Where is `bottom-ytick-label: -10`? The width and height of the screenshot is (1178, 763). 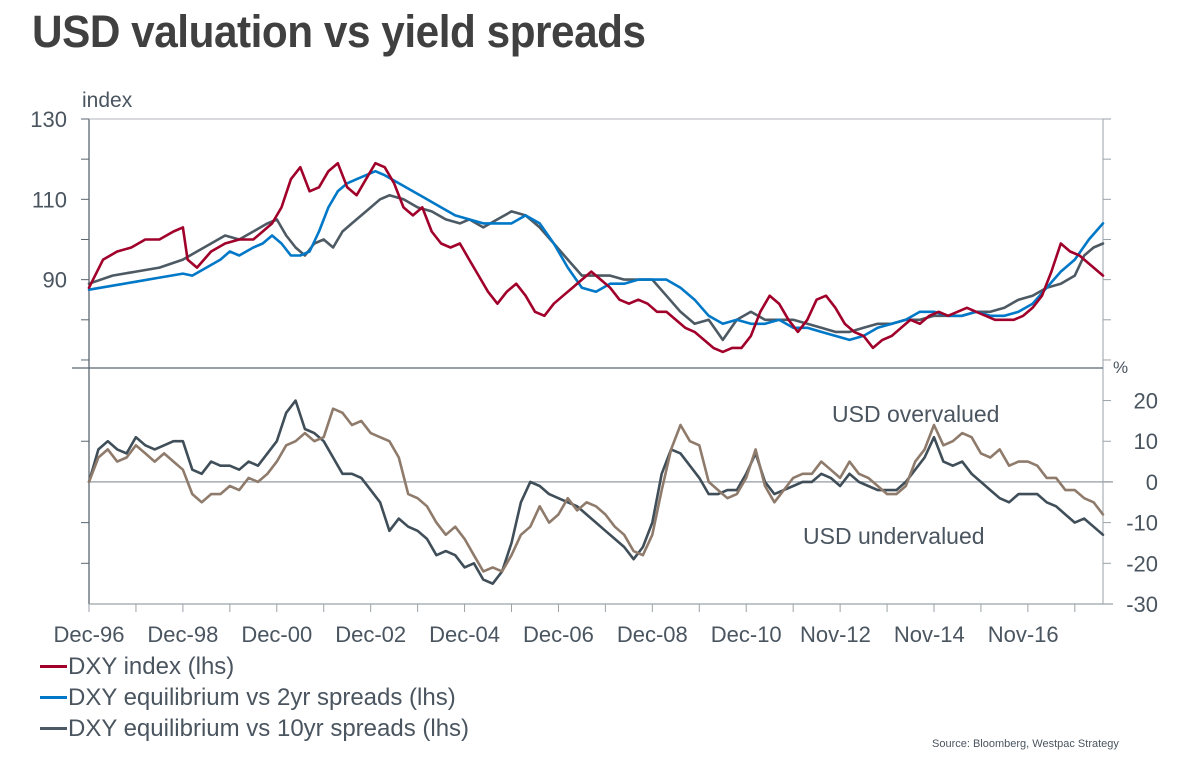
bottom-ytick-label: -10 is located at coordinates (1142, 523).